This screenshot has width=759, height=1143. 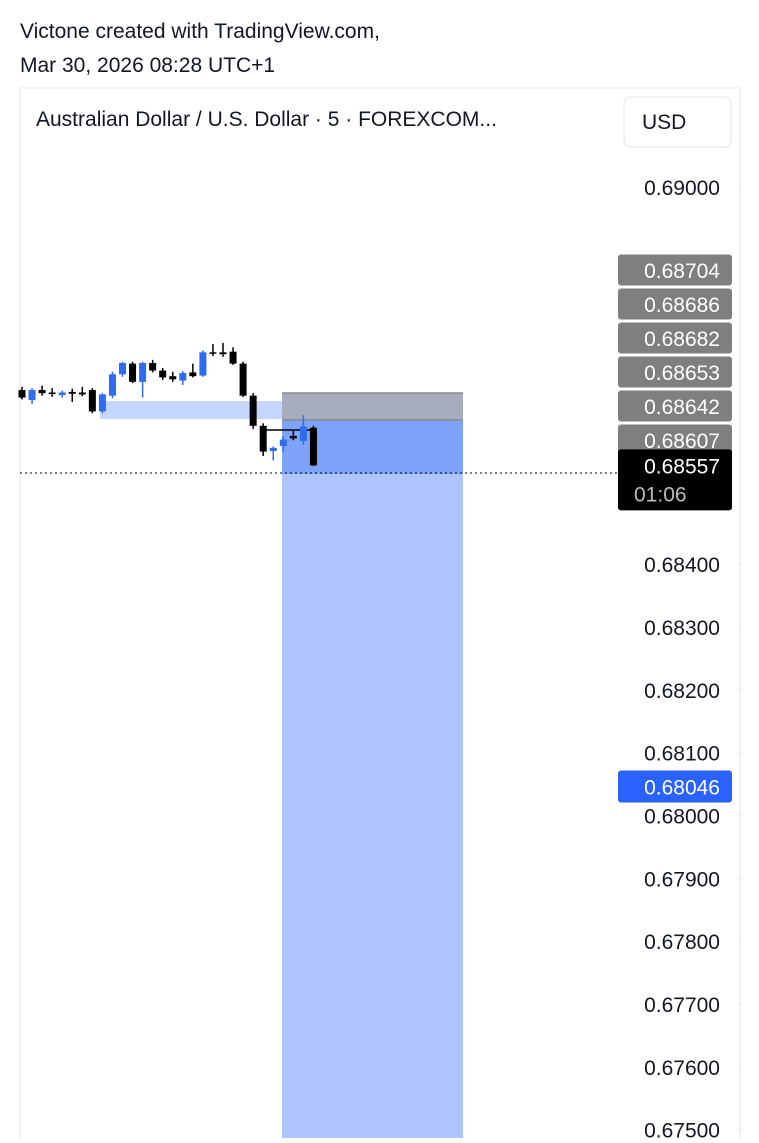 I want to click on y-tick-label: 0.68100, so click(x=682, y=754).